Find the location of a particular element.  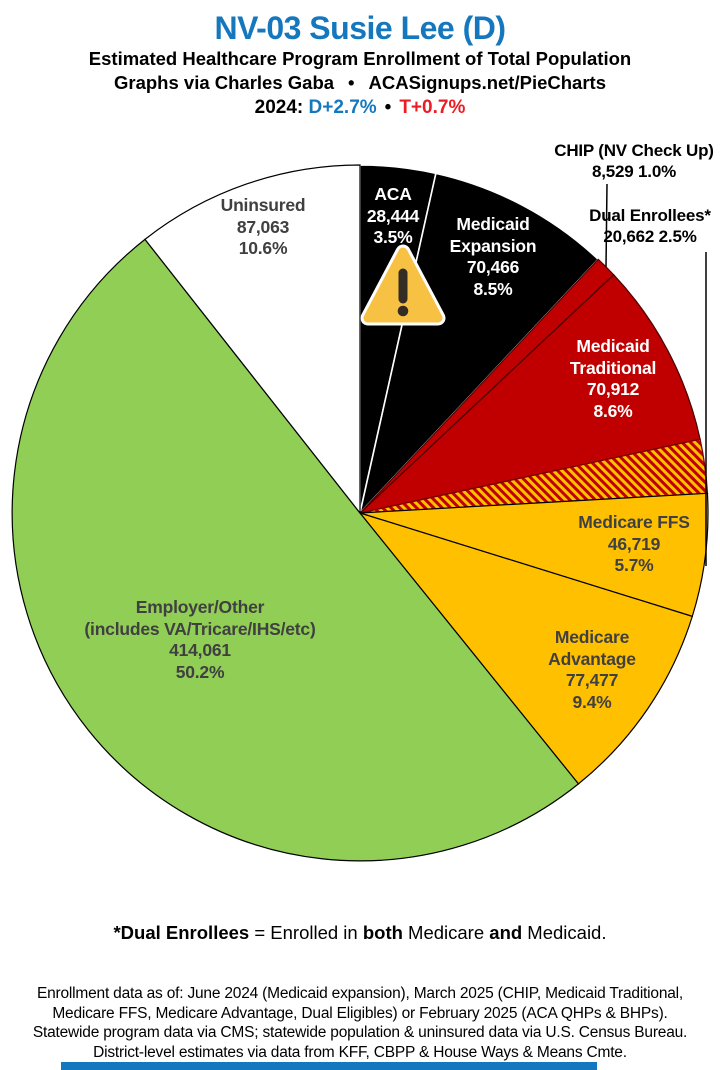

leader-line-chip is located at coordinates (606, 225).